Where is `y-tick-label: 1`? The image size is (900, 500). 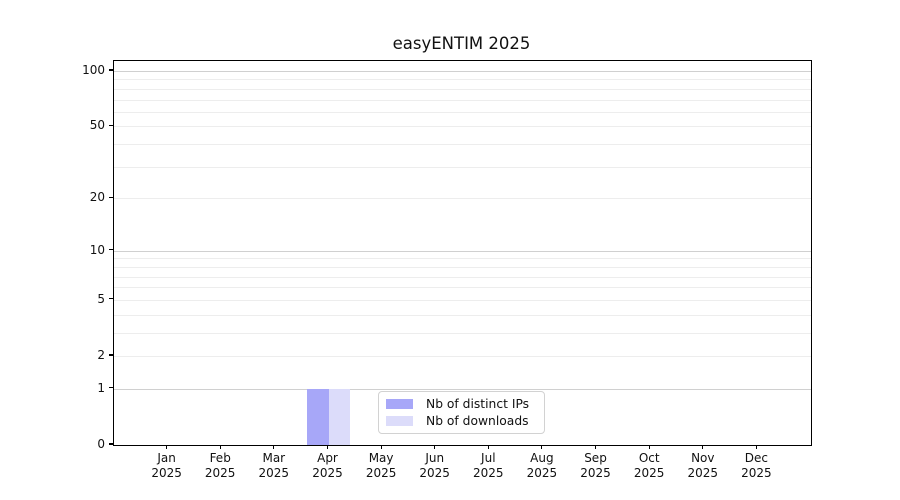 y-tick-label: 1 is located at coordinates (101, 387).